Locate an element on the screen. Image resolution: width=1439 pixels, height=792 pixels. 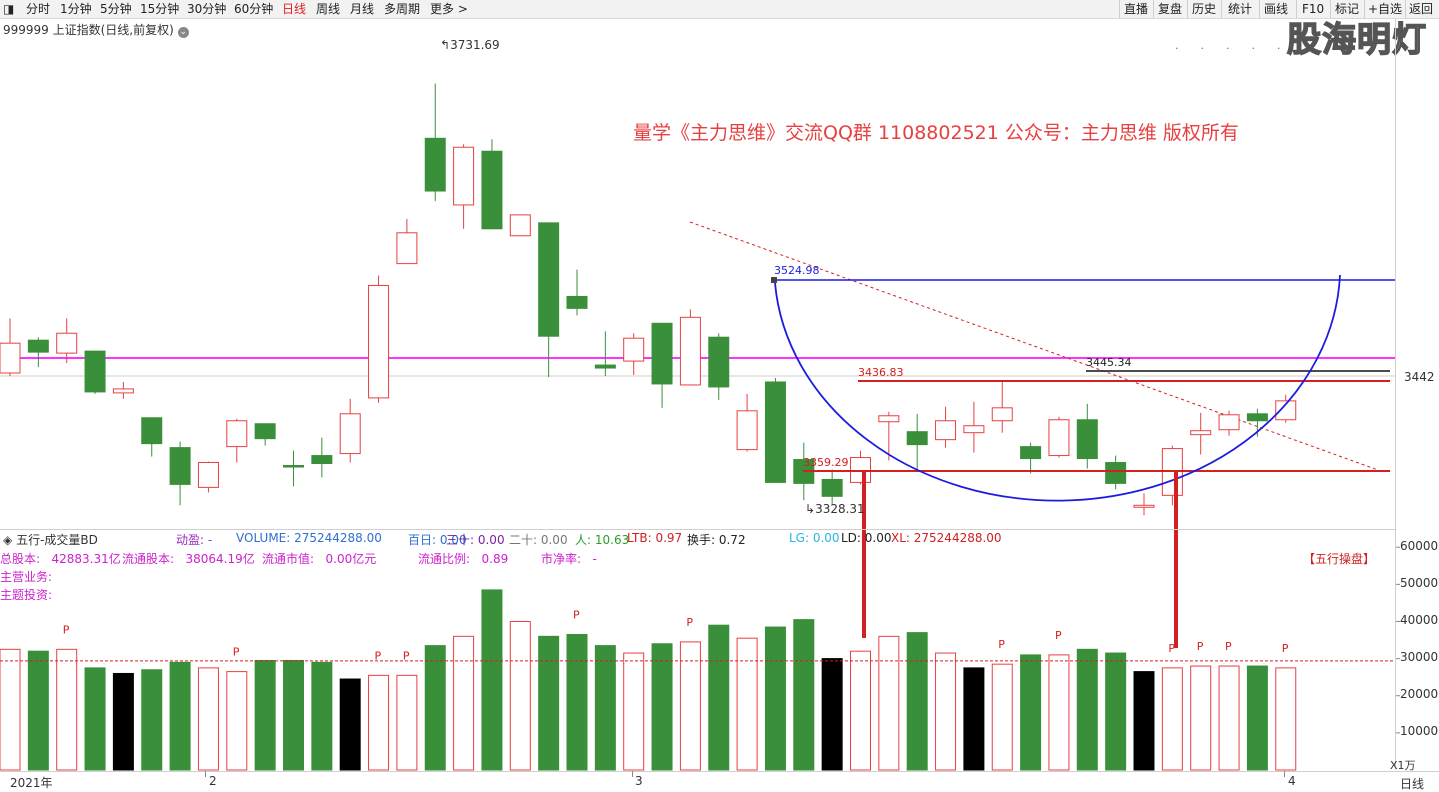
mid-line-label: 3436.83 is located at coordinates (881, 372).